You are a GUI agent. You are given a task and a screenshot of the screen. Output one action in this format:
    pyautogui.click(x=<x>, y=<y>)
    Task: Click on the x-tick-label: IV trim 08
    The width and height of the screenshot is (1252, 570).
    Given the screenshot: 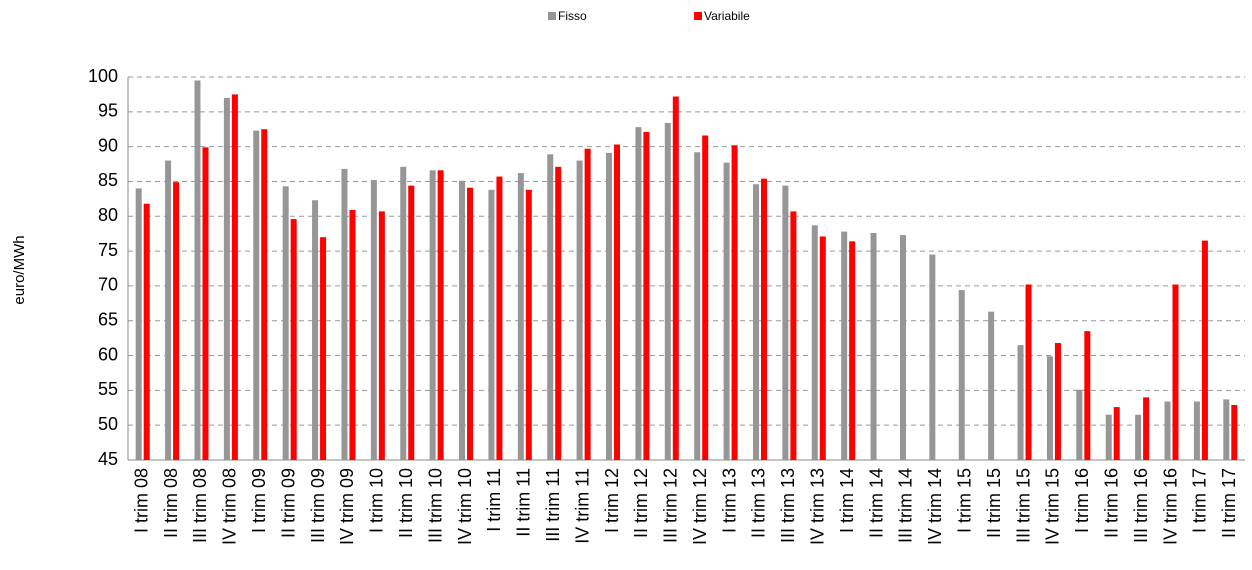 What is the action you would take?
    pyautogui.click(x=230, y=506)
    